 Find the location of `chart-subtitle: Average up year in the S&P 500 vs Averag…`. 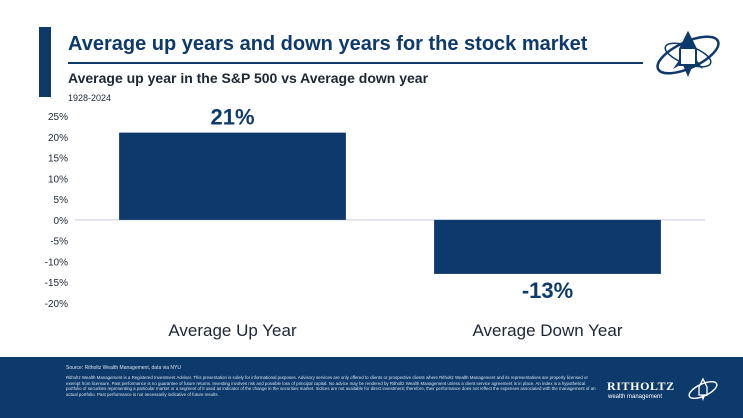

chart-subtitle: Average up year in the S&P 500 vs Averag… is located at coordinates (248, 78).